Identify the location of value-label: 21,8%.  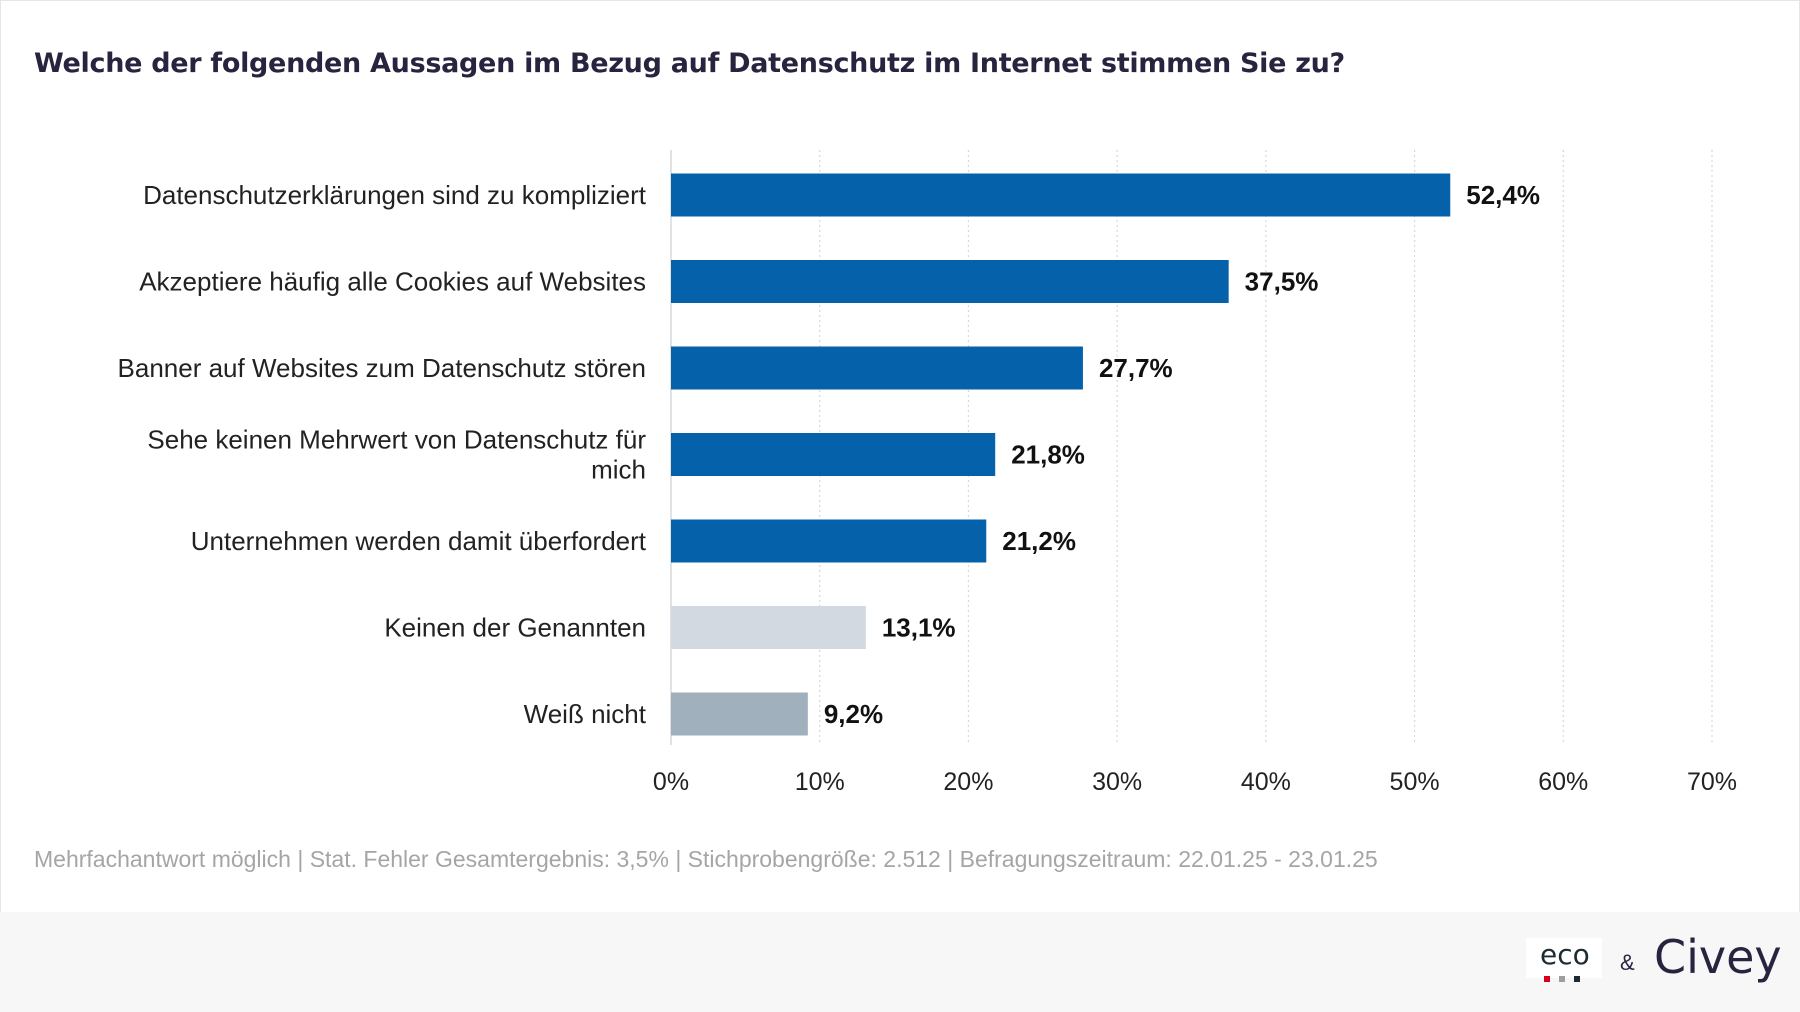
(1048, 455).